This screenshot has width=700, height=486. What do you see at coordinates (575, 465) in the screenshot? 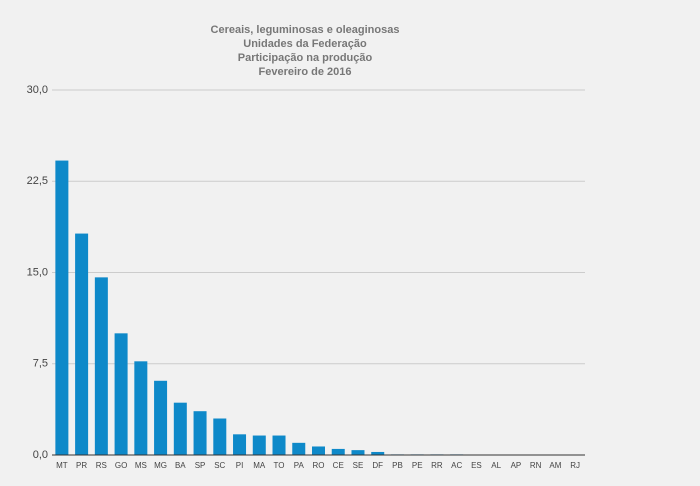
I see `x-tick-label: RJ` at bounding box center [575, 465].